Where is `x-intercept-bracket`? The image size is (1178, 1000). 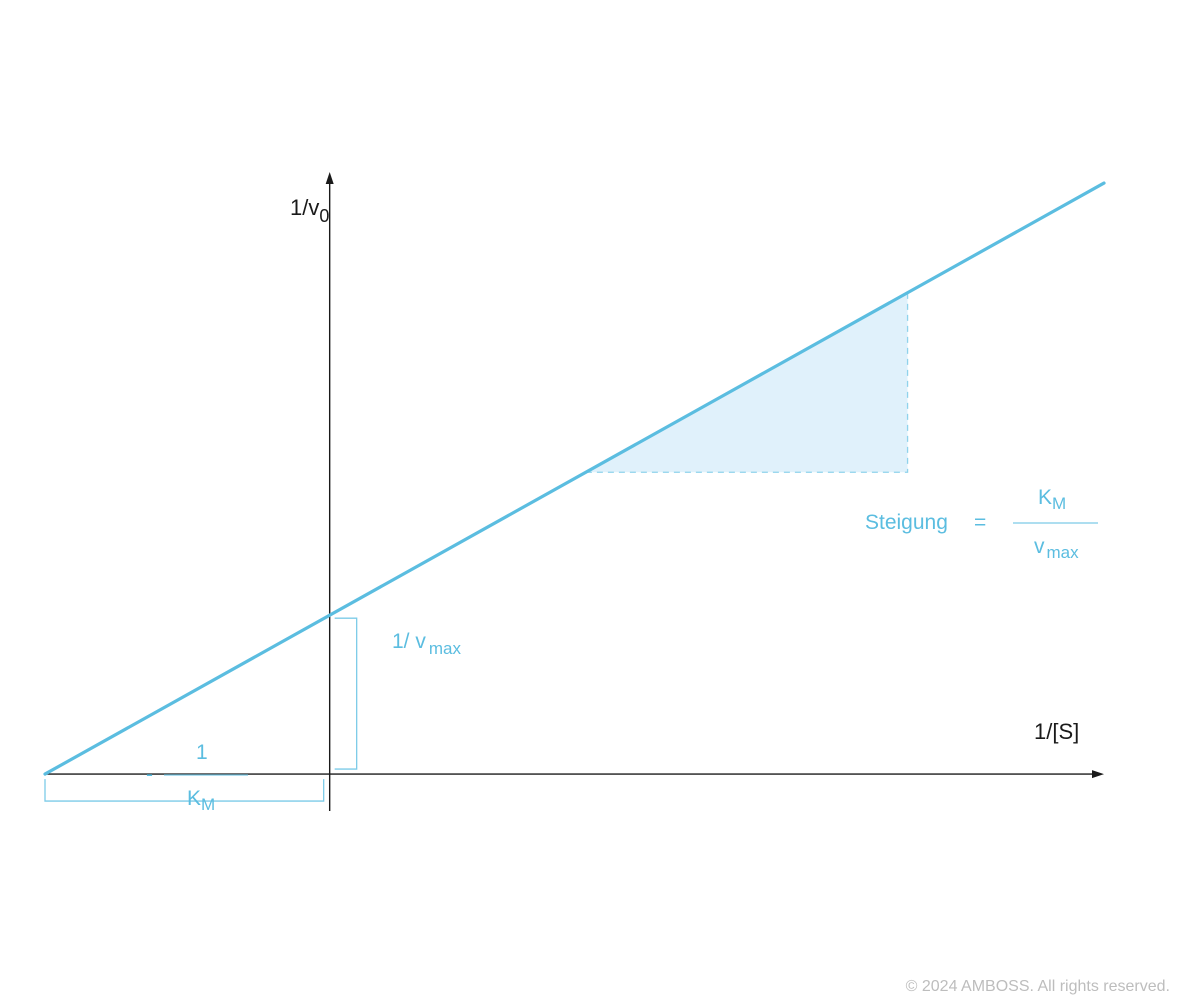 x-intercept-bracket is located at coordinates (184, 790).